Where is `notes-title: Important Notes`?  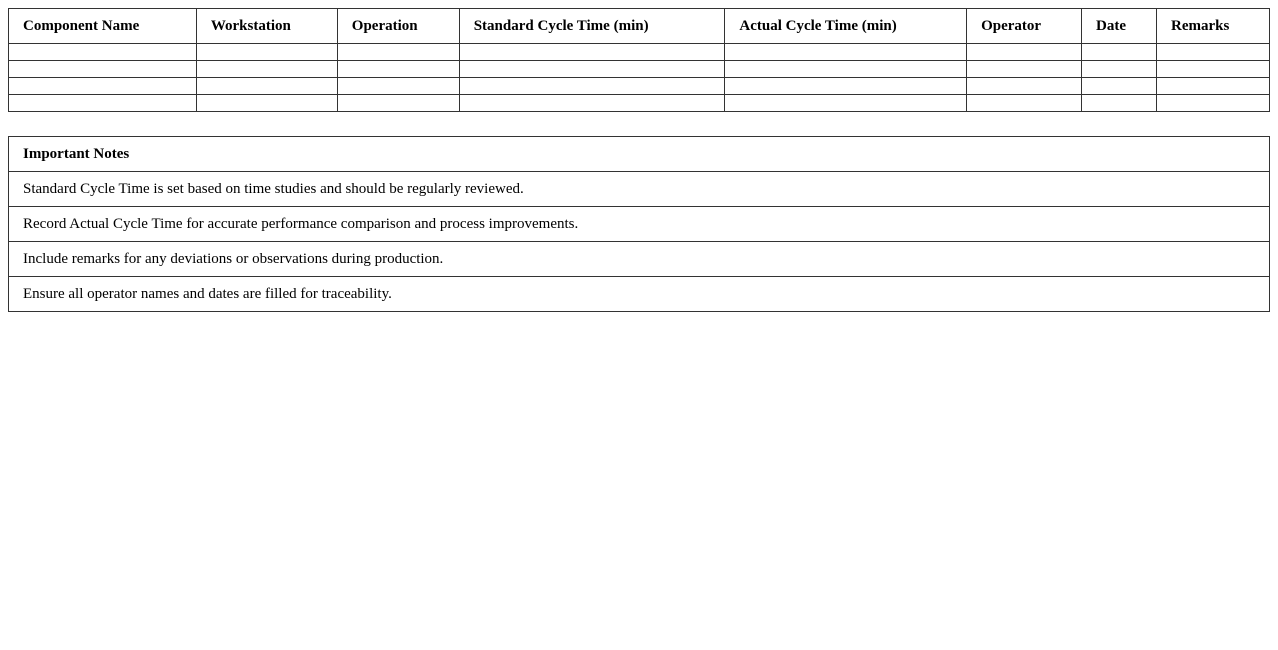
notes-title: Important Notes is located at coordinates (639, 154).